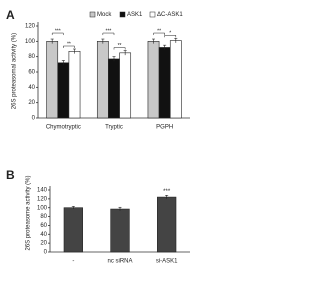  Describe the element at coordinates (104, 15) in the screenshot. I see `legend-label: Mock` at that location.